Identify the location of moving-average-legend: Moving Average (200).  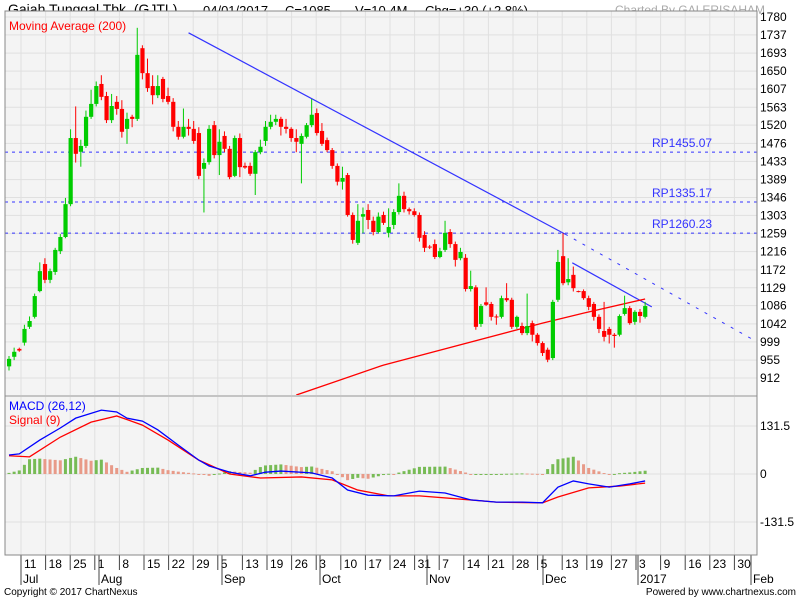
(67, 26).